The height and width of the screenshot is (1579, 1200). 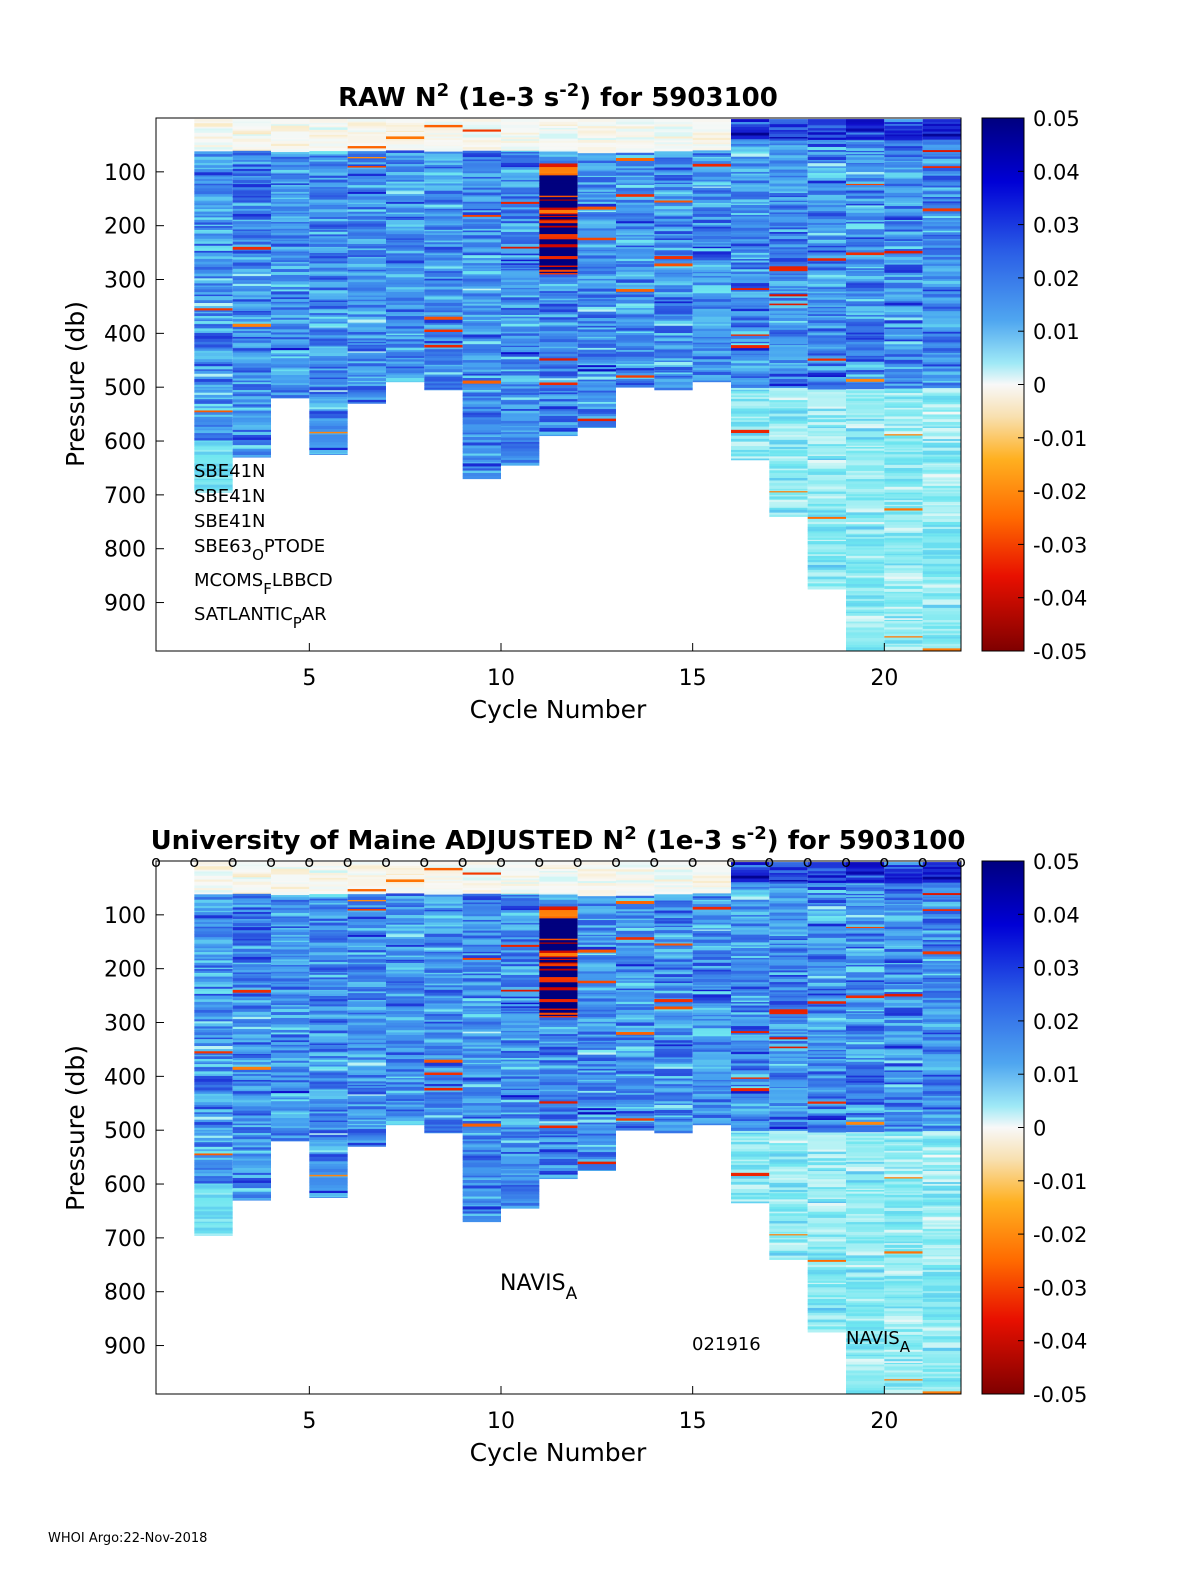 What do you see at coordinates (75, 384) in the screenshot?
I see `raw-y-axis-label: Pressure (db)` at bounding box center [75, 384].